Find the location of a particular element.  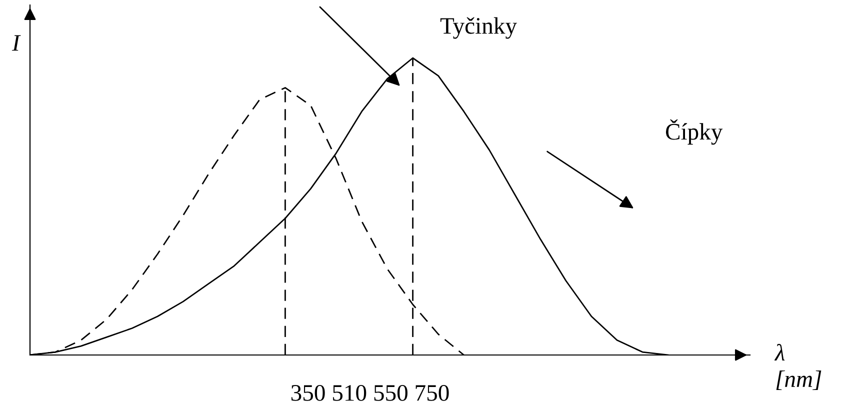

text: 350 510 550 750 is located at coordinates (370, 392).